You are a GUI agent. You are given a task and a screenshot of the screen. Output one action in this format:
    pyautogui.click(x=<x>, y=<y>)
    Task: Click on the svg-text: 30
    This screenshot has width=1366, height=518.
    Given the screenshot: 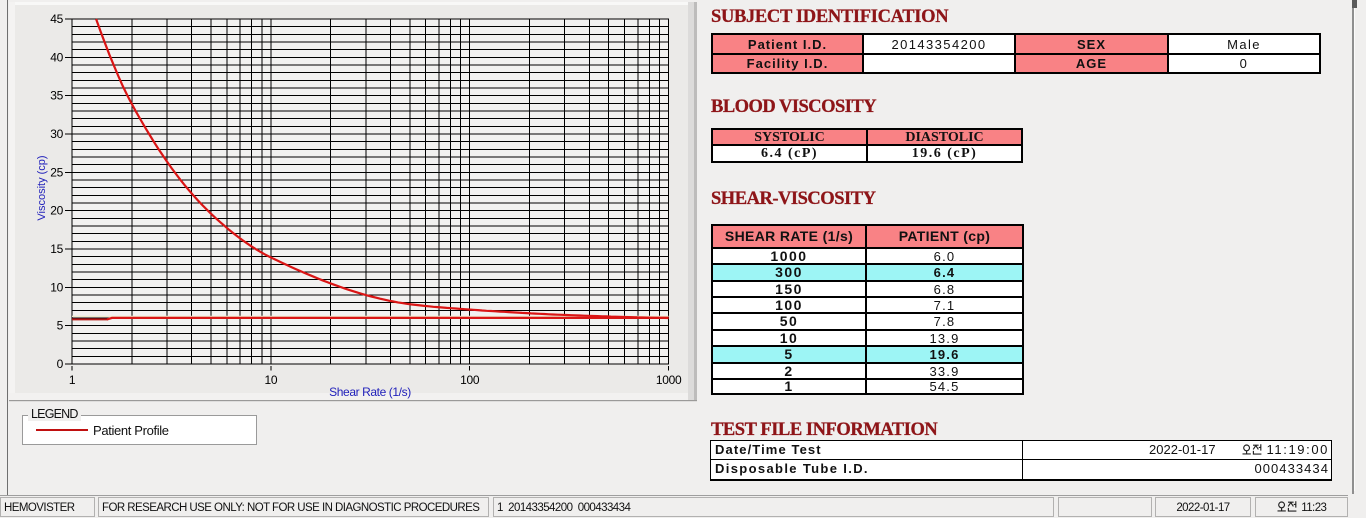 What is the action you would take?
    pyautogui.click(x=56, y=134)
    